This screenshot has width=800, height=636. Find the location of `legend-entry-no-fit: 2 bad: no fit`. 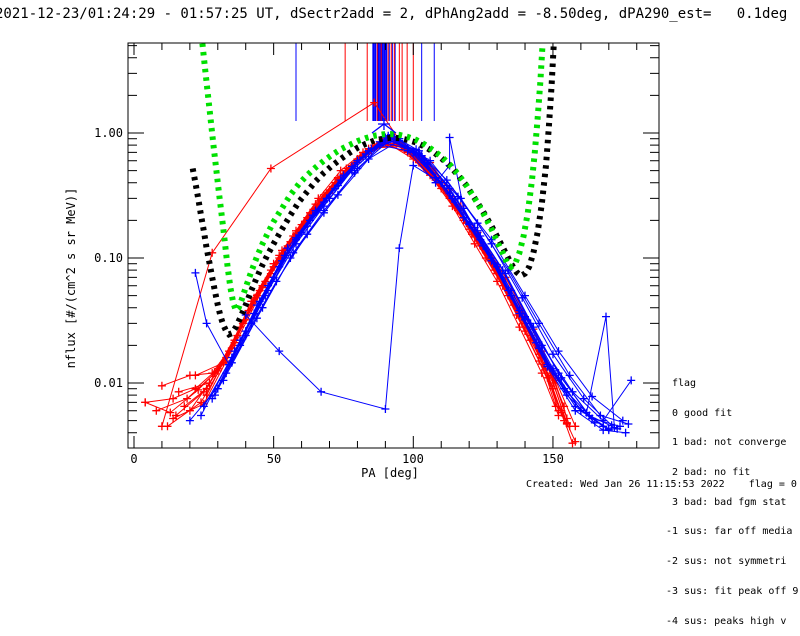

legend-entry-no-fit: 2 bad: no fit is located at coordinates (708, 472).